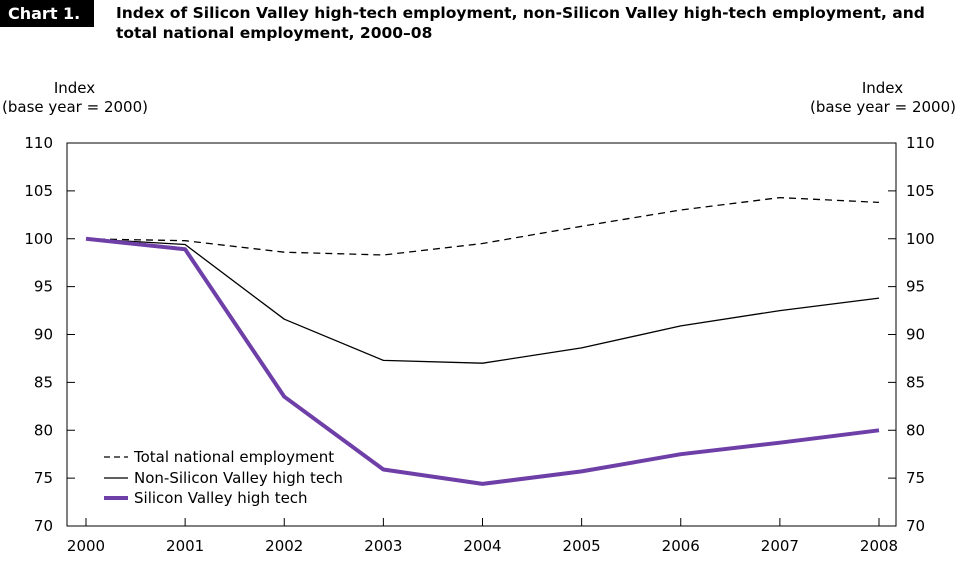 This screenshot has width=957, height=569. Describe the element at coordinates (75, 107) in the screenshot. I see `left-axis-label-line2: (base year = 2000)` at that location.